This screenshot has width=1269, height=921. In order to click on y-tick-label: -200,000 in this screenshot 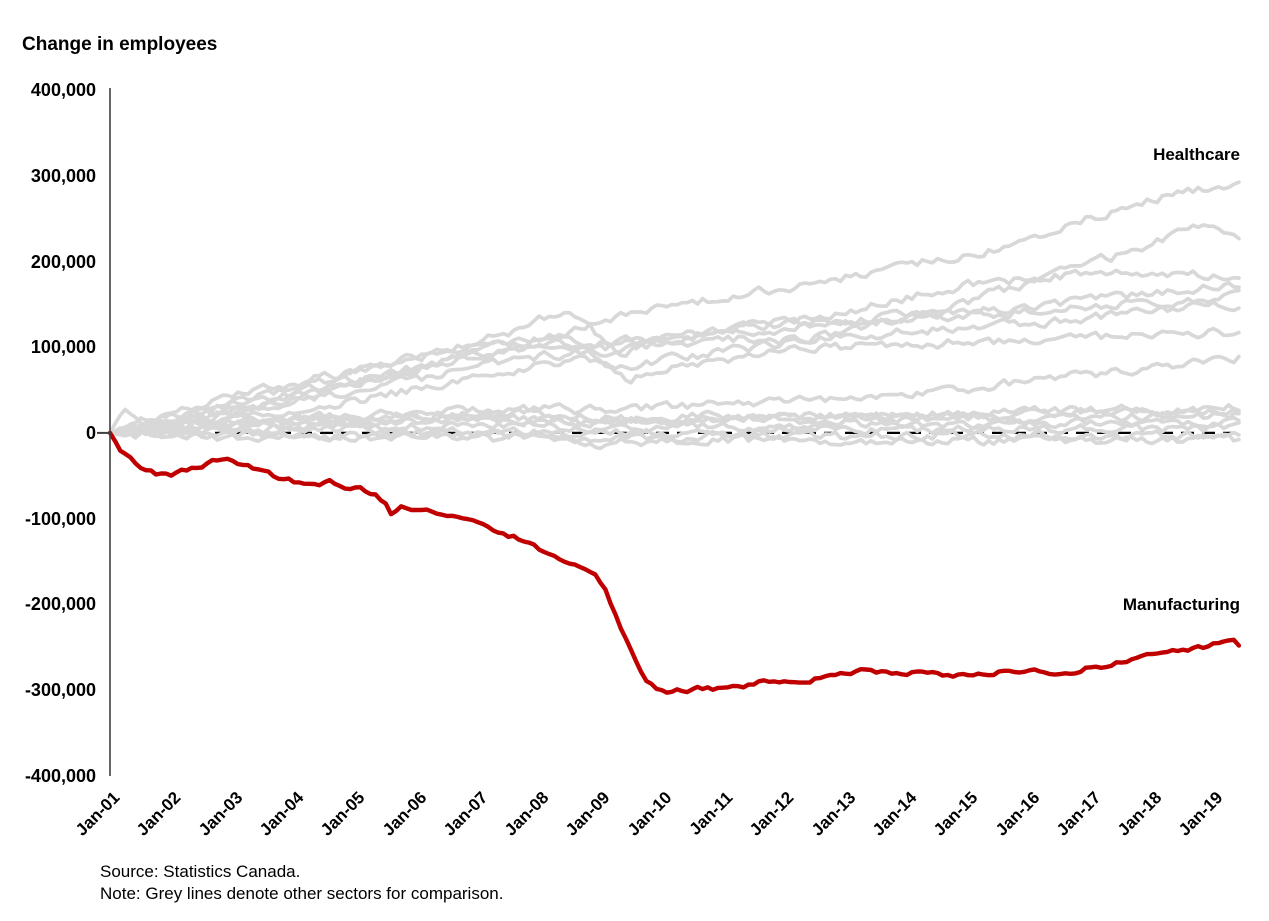, I will do `click(60, 604)`.